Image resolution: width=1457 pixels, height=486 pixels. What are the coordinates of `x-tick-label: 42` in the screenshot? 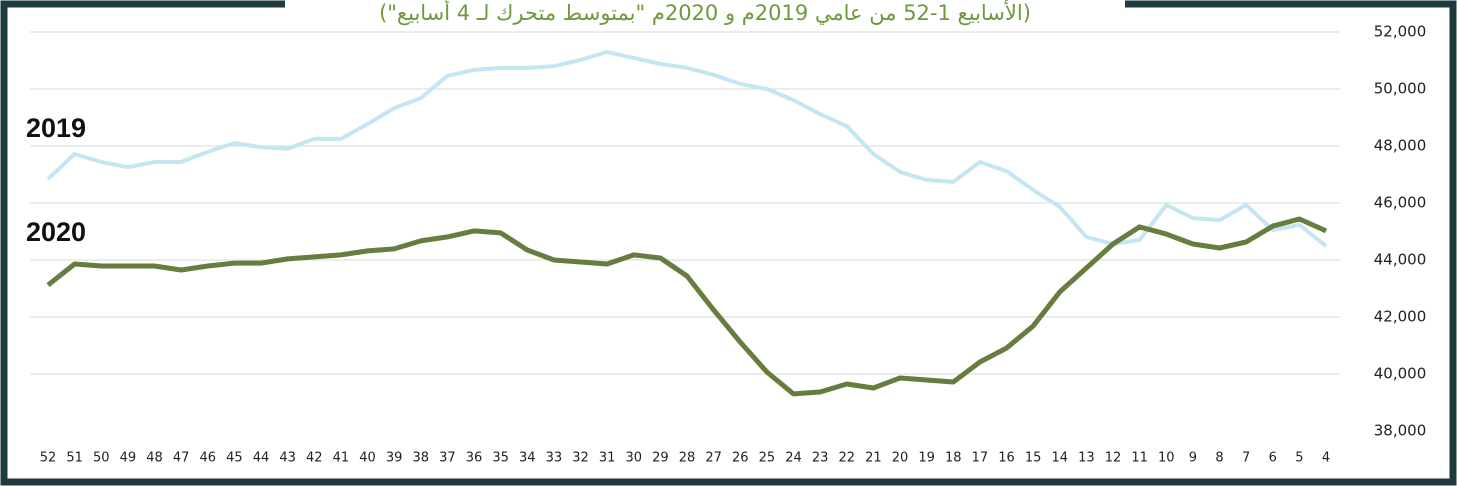 It's located at (314, 458).